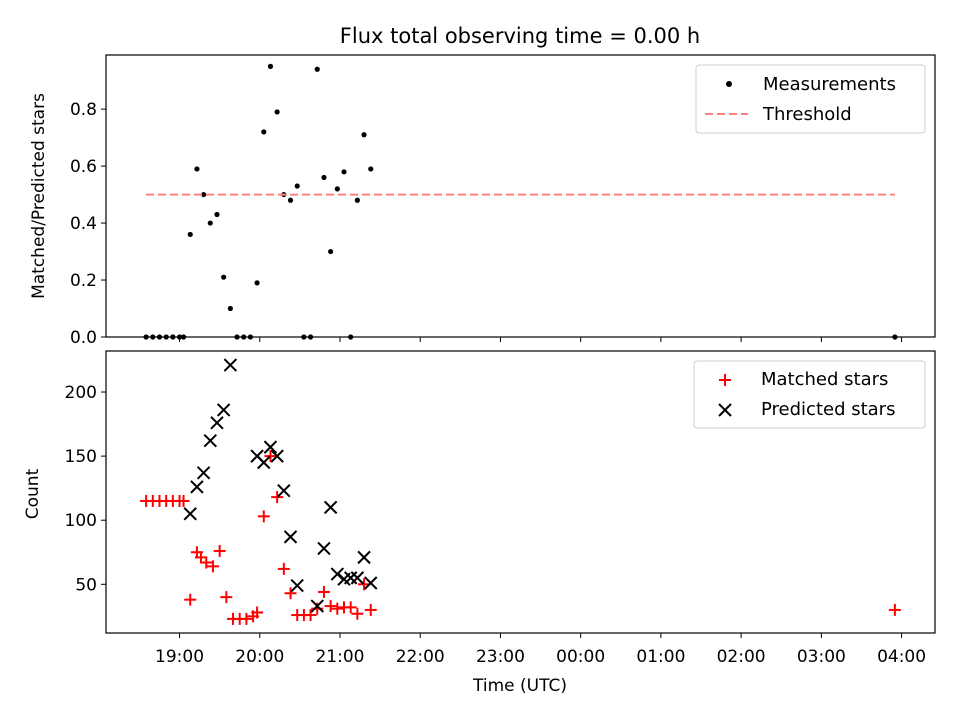  What do you see at coordinates (824, 379) in the screenshot?
I see `legend-label-matched: Matched stars` at bounding box center [824, 379].